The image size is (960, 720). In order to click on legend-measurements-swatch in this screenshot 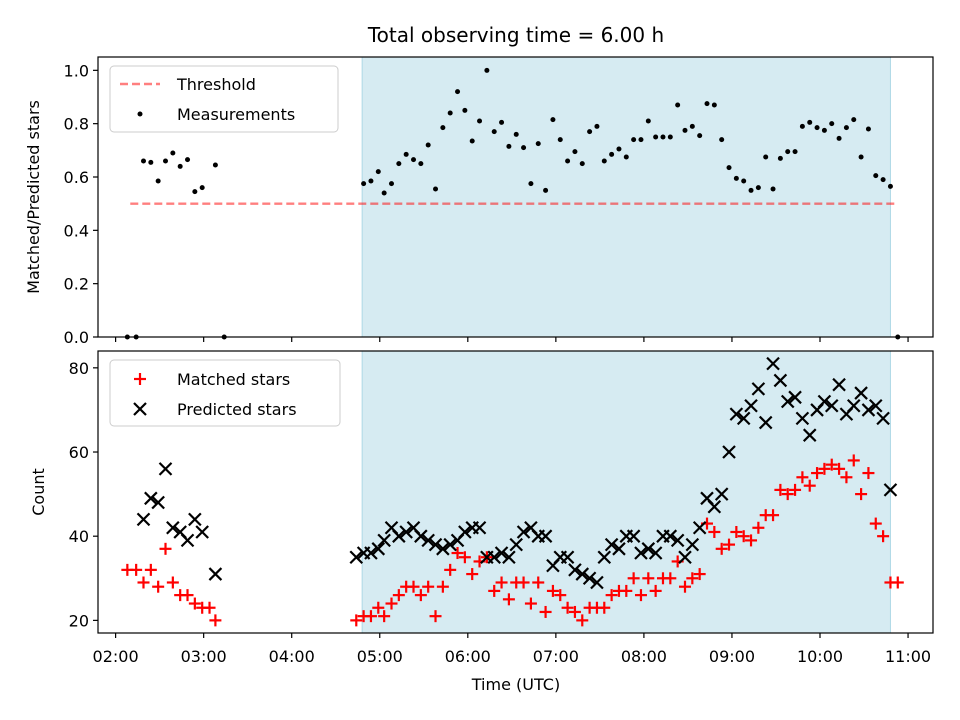, I will do `click(140, 114)`.